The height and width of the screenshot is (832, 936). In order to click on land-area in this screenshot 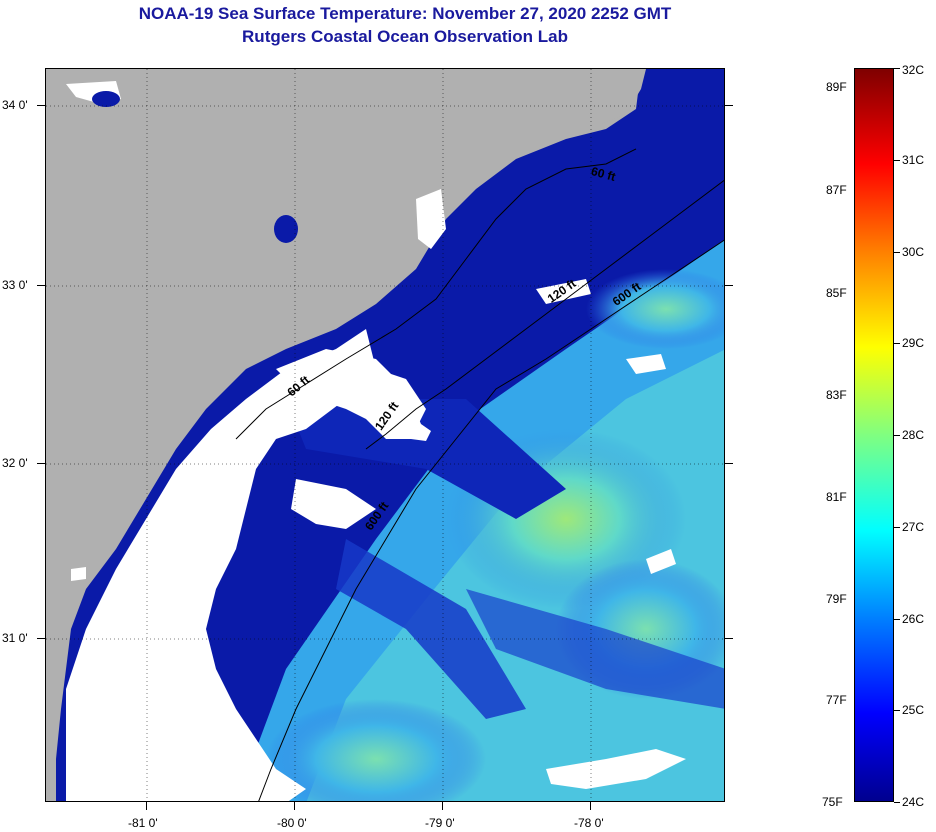, I will do `click(623, 96)`.